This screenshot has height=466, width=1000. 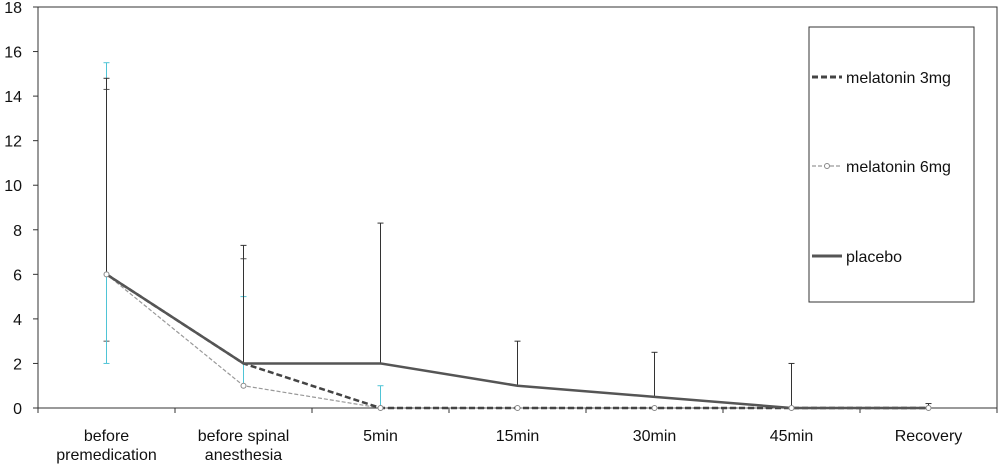 I want to click on y-tick-label: 6, so click(x=17, y=275).